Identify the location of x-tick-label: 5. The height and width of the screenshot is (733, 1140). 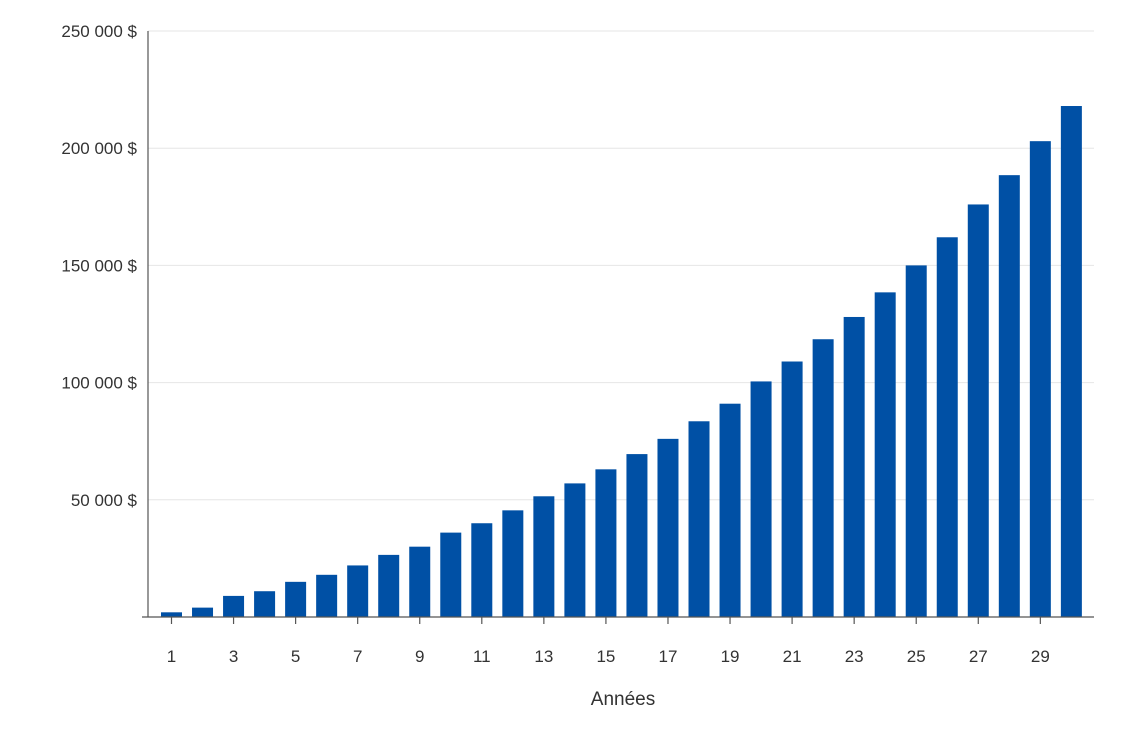
(295, 656).